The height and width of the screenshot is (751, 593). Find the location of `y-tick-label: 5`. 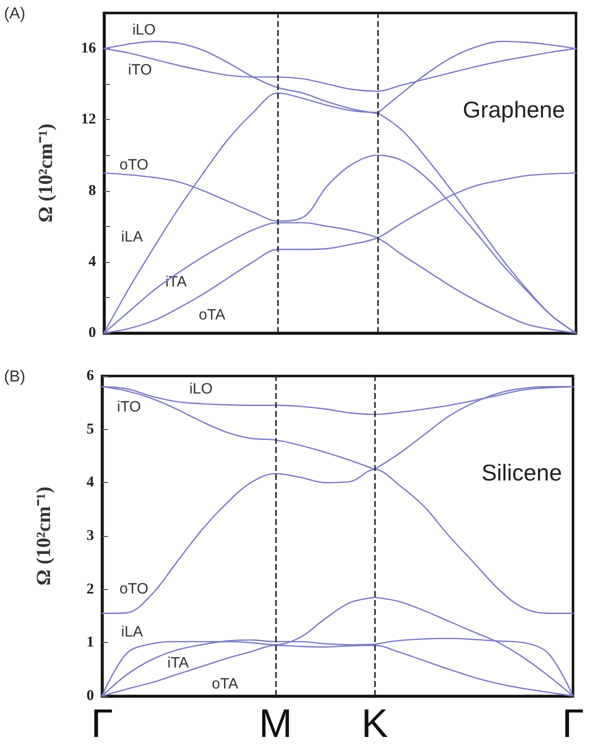

y-tick-label: 5 is located at coordinates (90, 429).